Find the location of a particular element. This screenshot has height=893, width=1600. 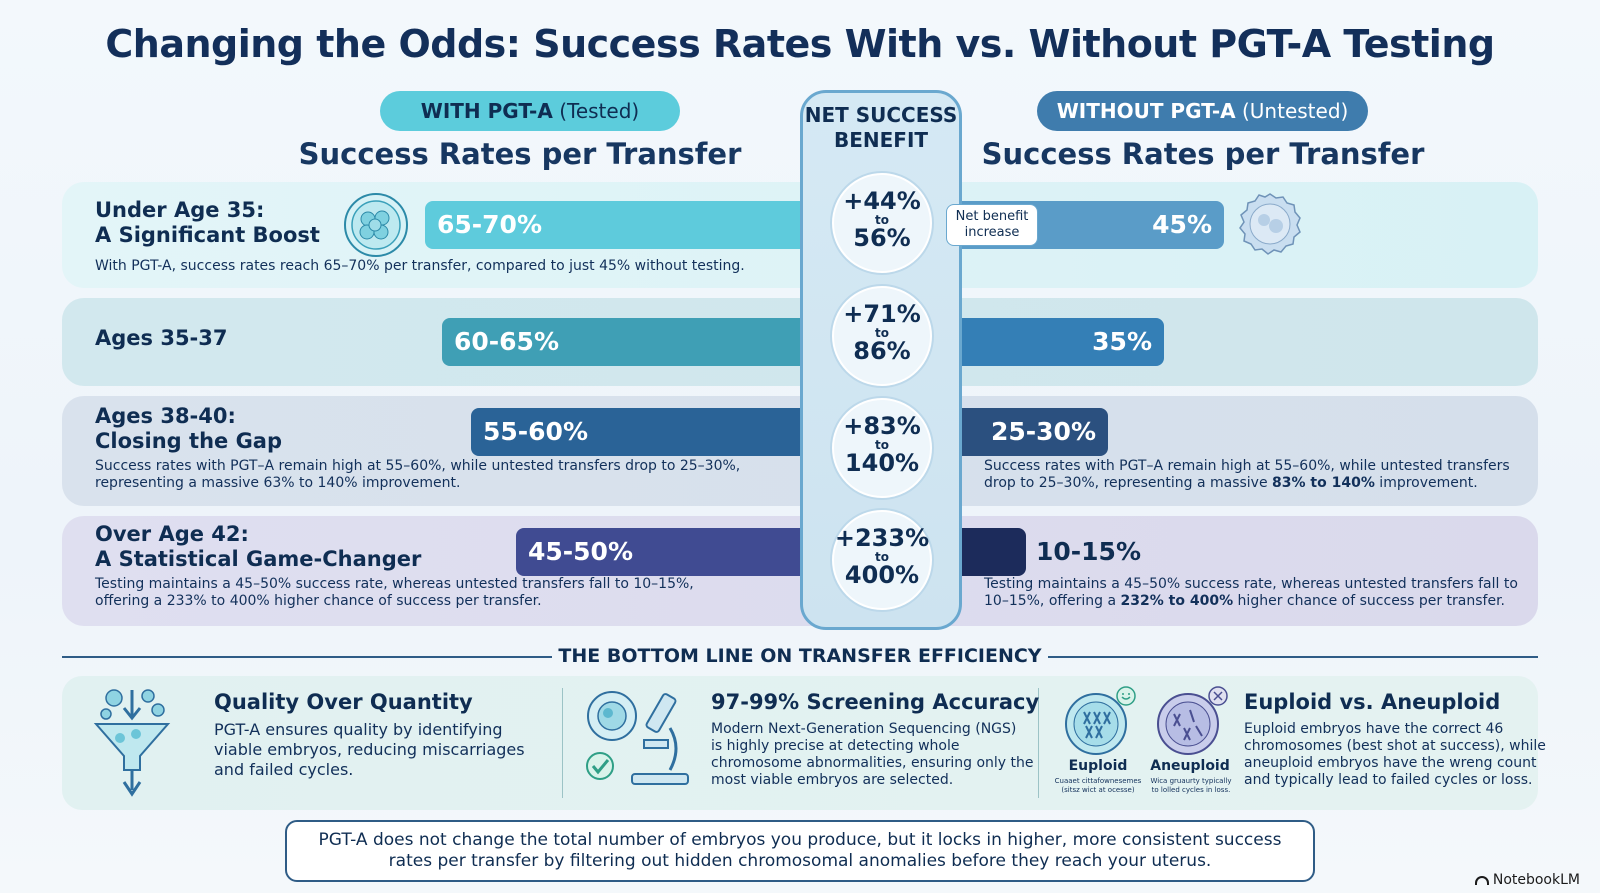

benefit-low: +71% is located at coordinates (882, 314).